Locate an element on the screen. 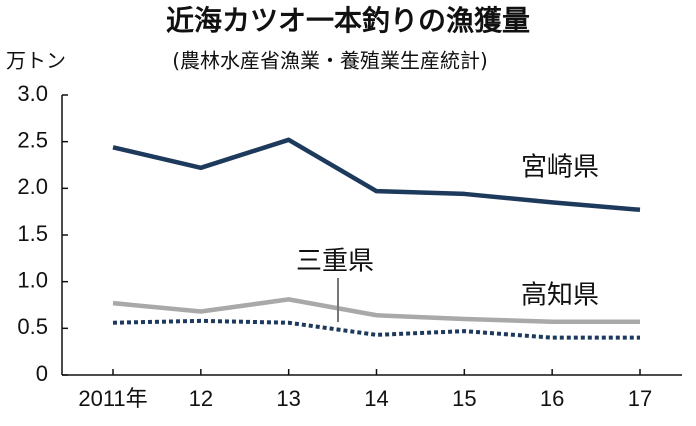  y-tick-label: 0 is located at coordinates (42, 373).